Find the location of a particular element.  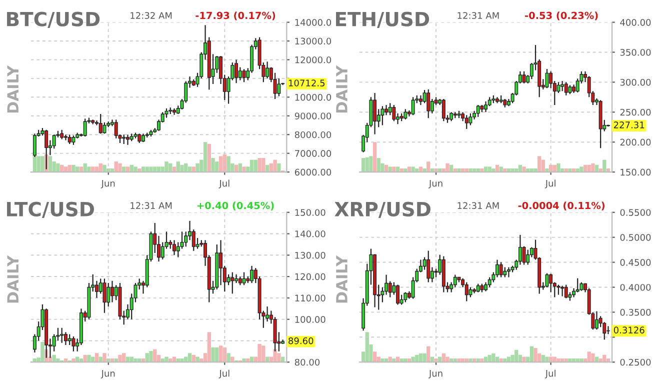

chart-title: ETH/USD is located at coordinates (383, 20).